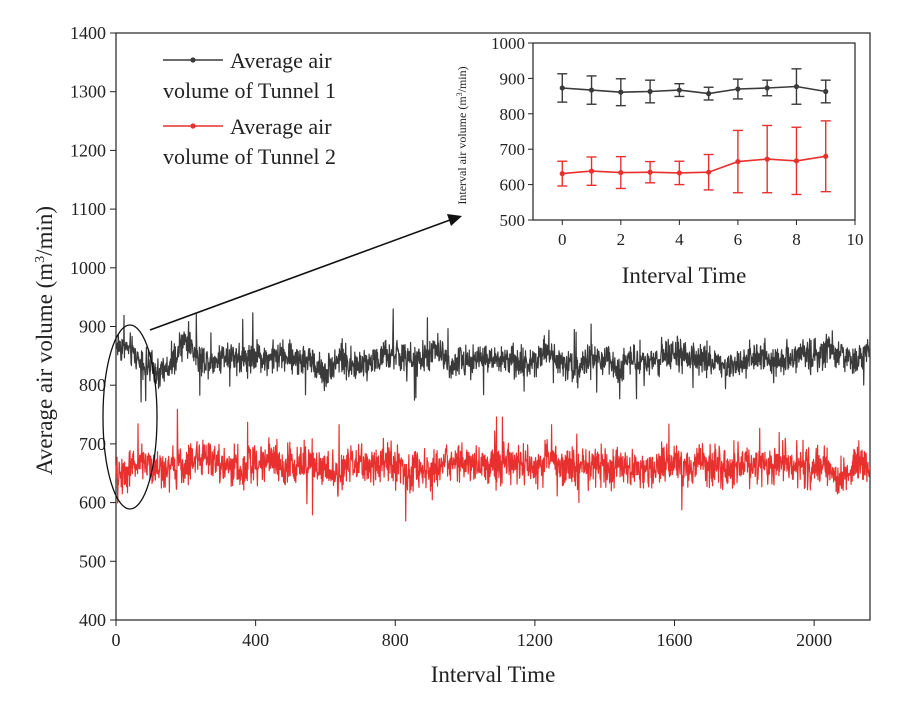 This screenshot has width=902, height=717. What do you see at coordinates (116, 640) in the screenshot?
I see `x-tick-label: 0` at bounding box center [116, 640].